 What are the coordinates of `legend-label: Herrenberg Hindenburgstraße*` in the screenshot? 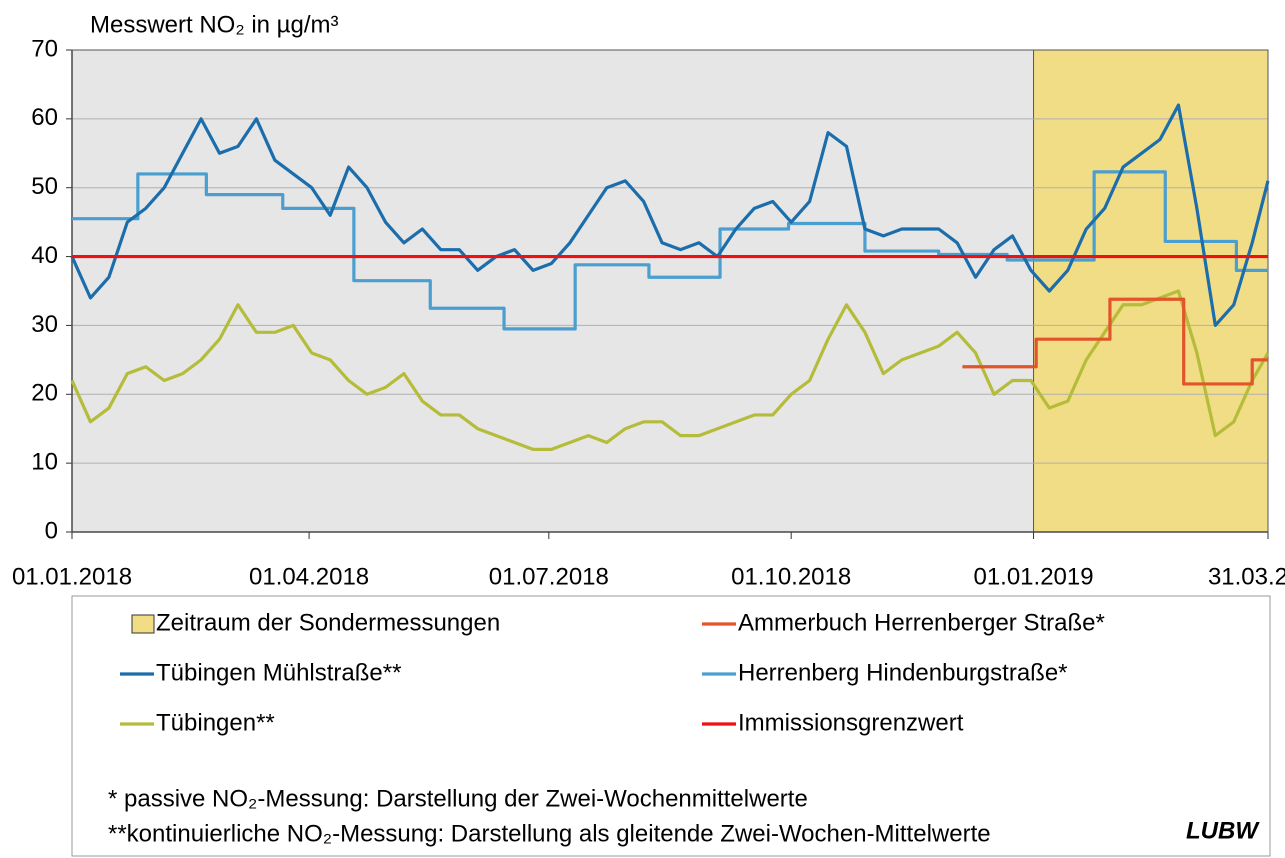 It's located at (903, 672).